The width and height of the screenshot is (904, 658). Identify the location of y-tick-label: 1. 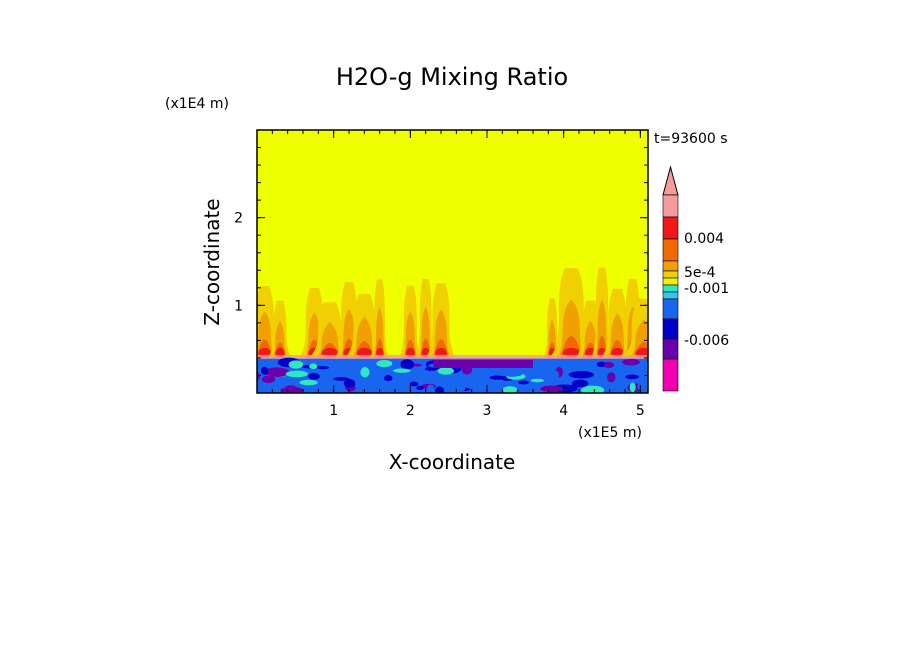
(238, 306).